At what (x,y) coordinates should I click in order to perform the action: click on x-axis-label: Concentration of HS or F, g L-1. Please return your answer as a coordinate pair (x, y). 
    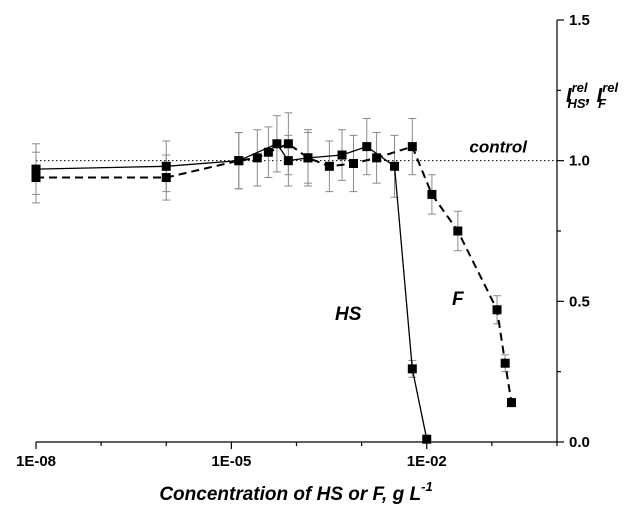
    Looking at the image, I should click on (295, 492).